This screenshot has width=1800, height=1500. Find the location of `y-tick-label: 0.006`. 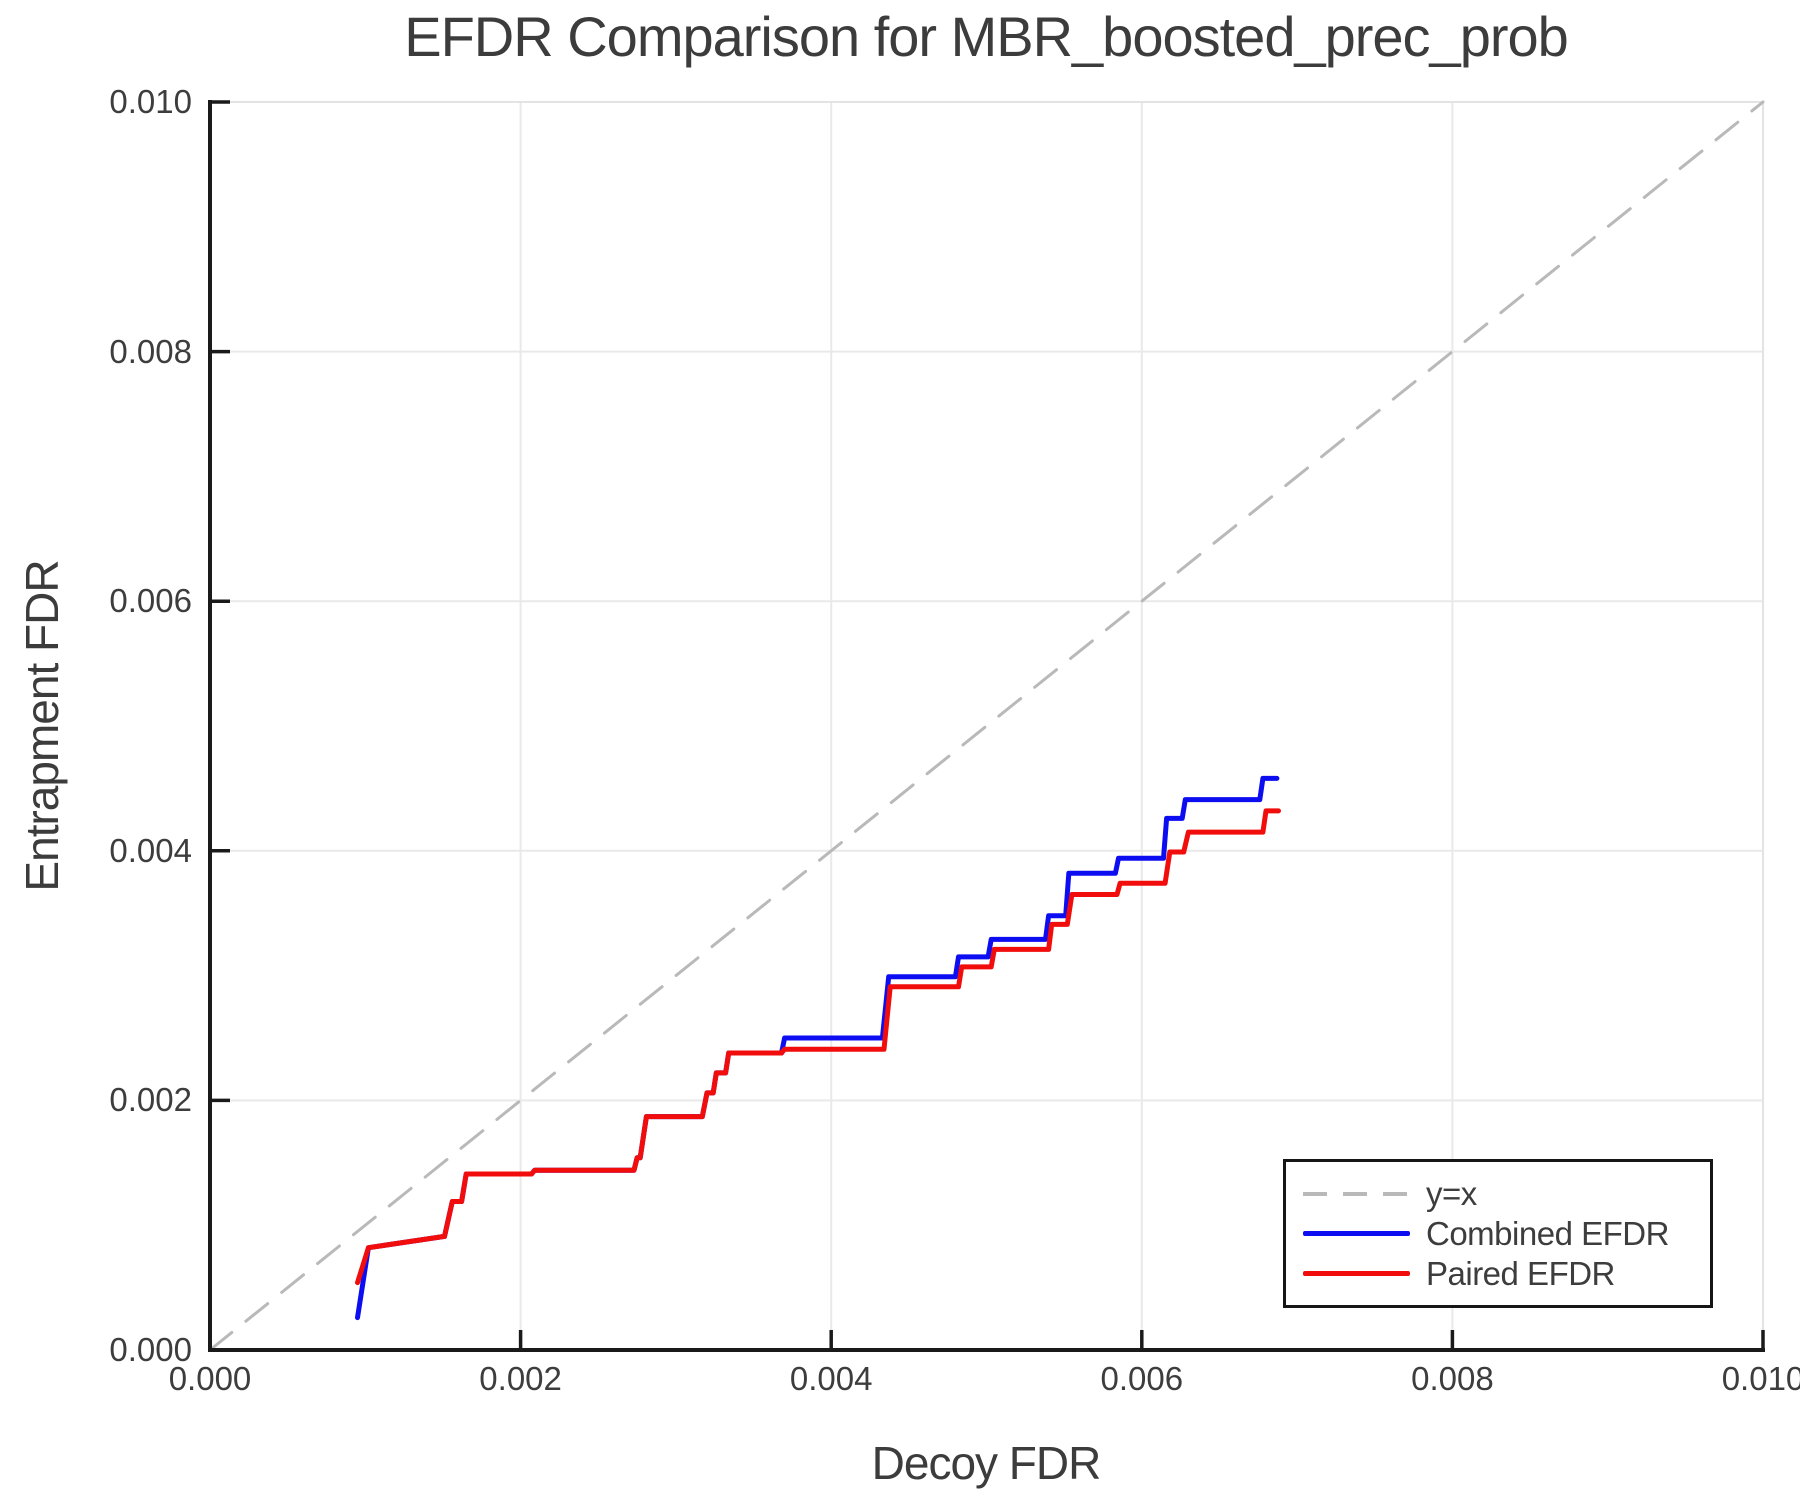

y-tick-label: 0.006 is located at coordinates (150, 601).